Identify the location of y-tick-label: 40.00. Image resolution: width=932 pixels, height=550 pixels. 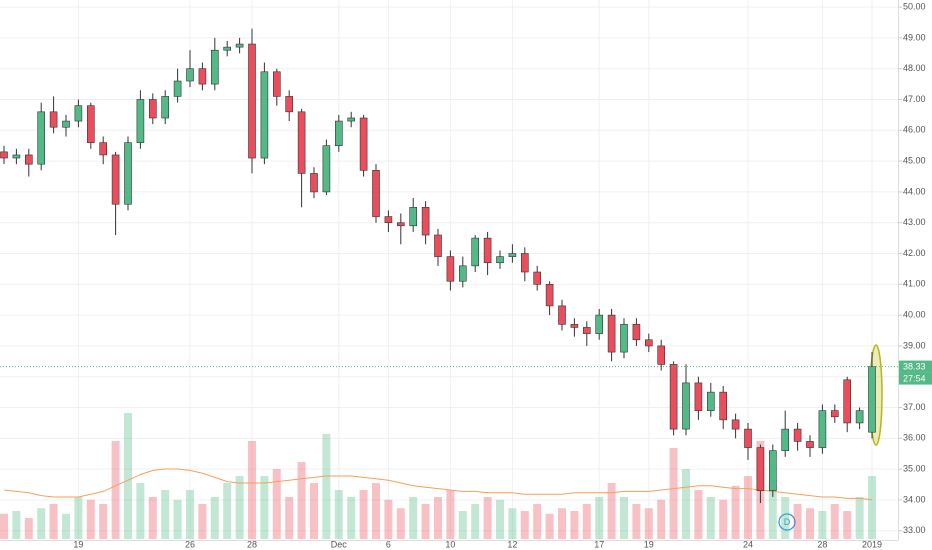
(914, 315).